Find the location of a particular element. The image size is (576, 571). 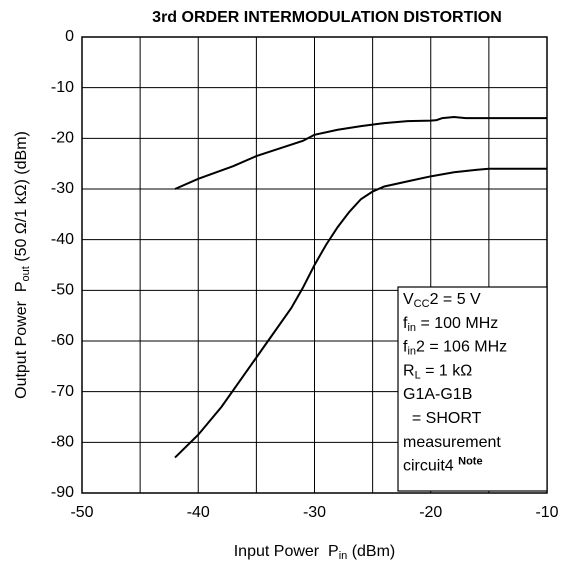

x-tick-label: -20 is located at coordinates (430, 512).